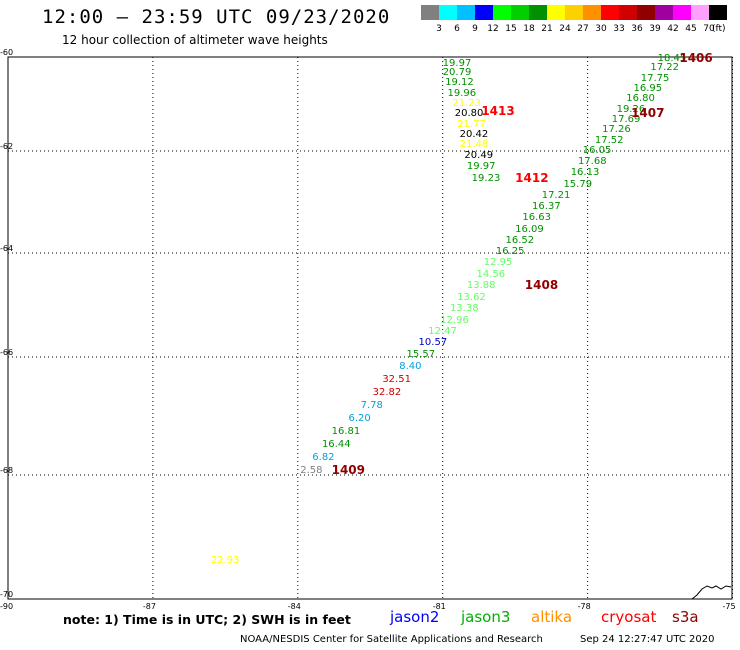  Describe the element at coordinates (471, 297) in the screenshot. I see `wave-height-label: 13.62` at that location.